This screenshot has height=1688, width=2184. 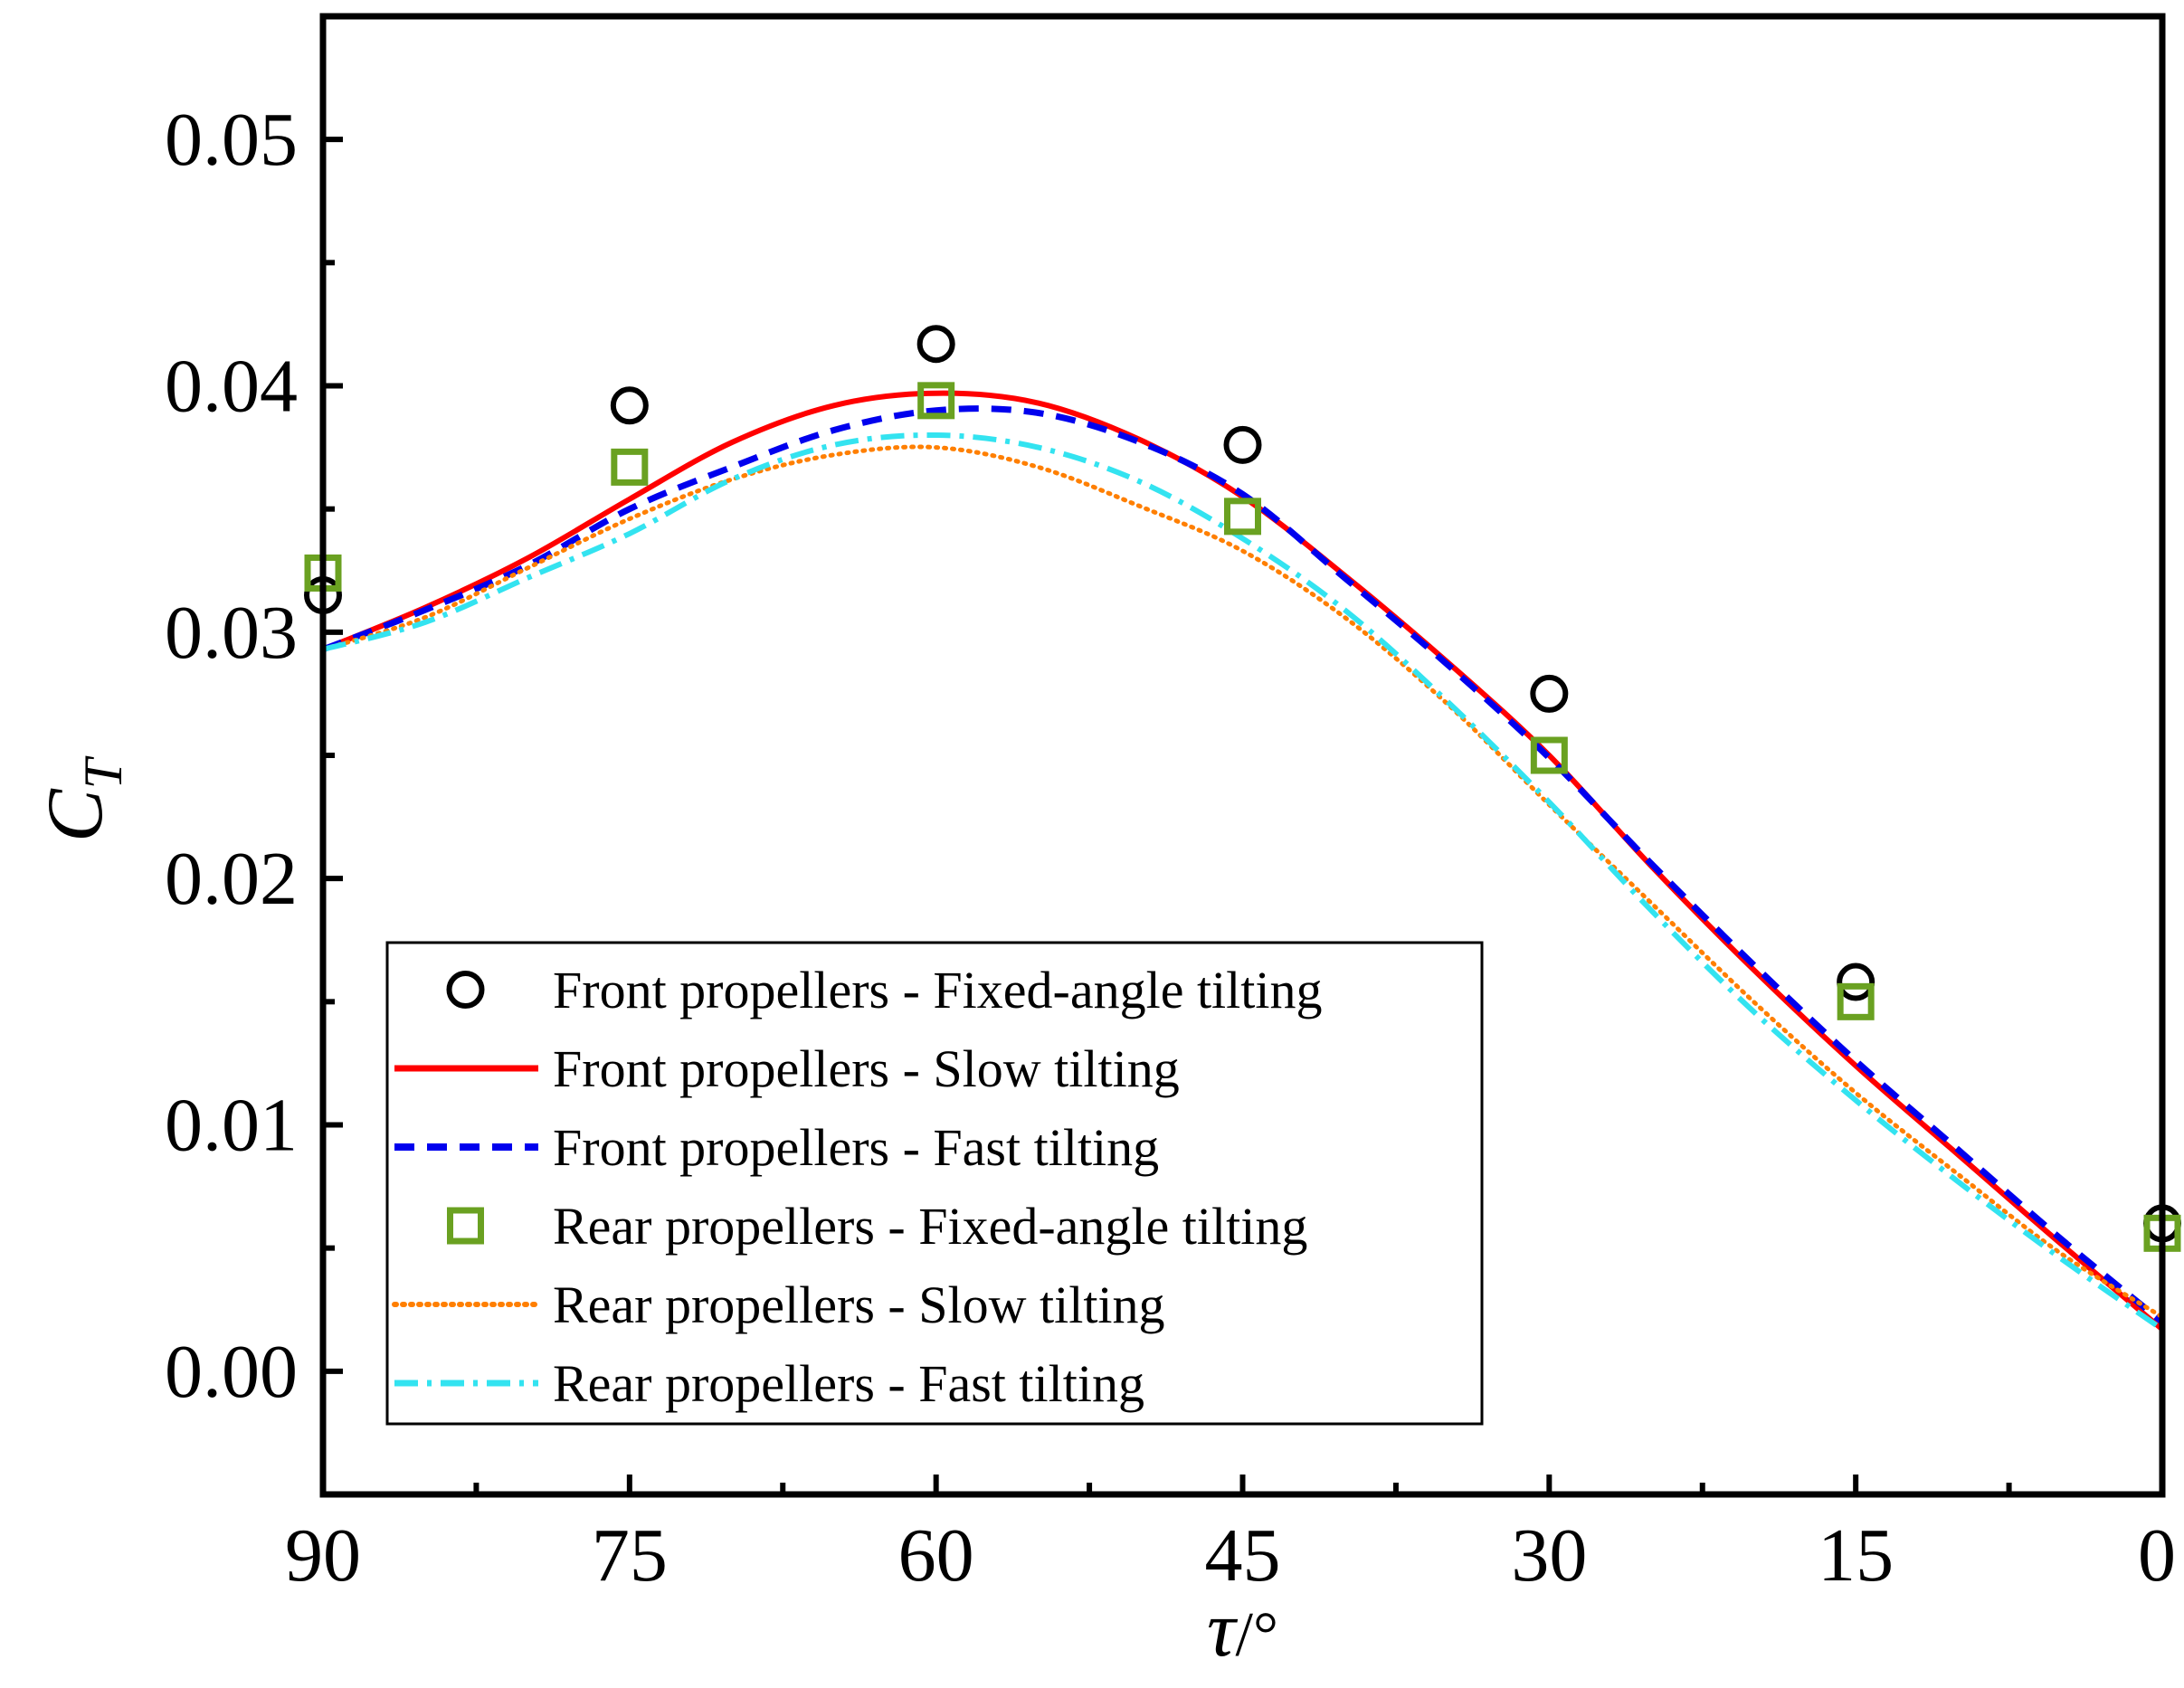 What do you see at coordinates (1856, 1555) in the screenshot?
I see `x-tick-label: 15` at bounding box center [1856, 1555].